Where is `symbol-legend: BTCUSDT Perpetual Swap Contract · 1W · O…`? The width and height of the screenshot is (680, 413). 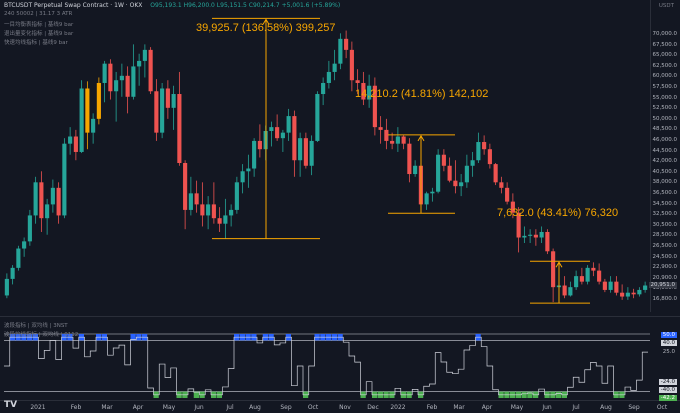
symbol-legend: BTCUSDT Perpetual Swap Contract · 1W · O… is located at coordinates (172, 6).